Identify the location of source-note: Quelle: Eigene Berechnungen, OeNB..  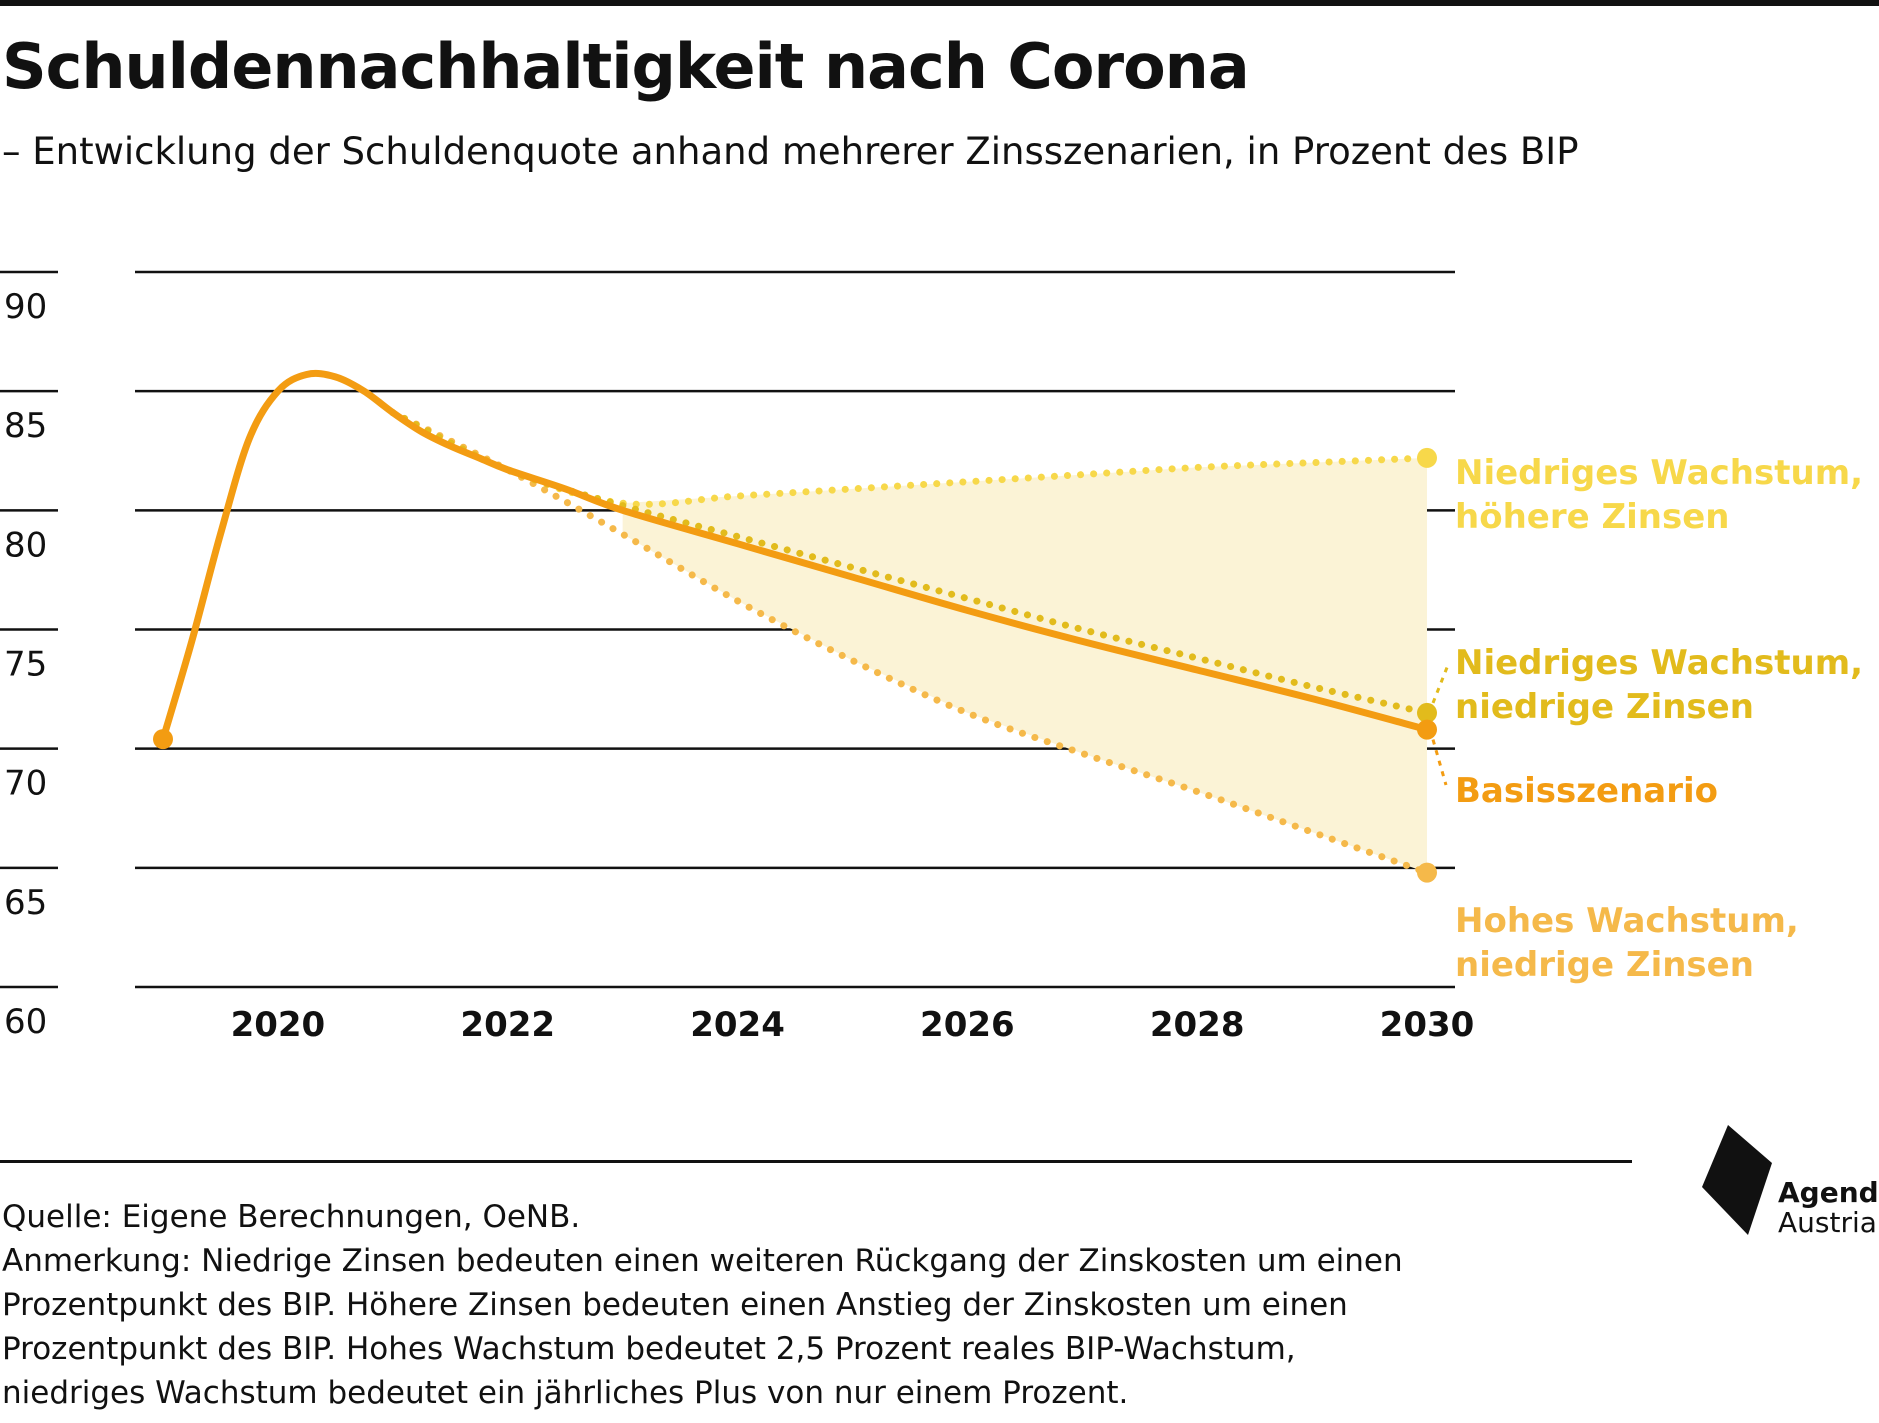
(291, 1217).